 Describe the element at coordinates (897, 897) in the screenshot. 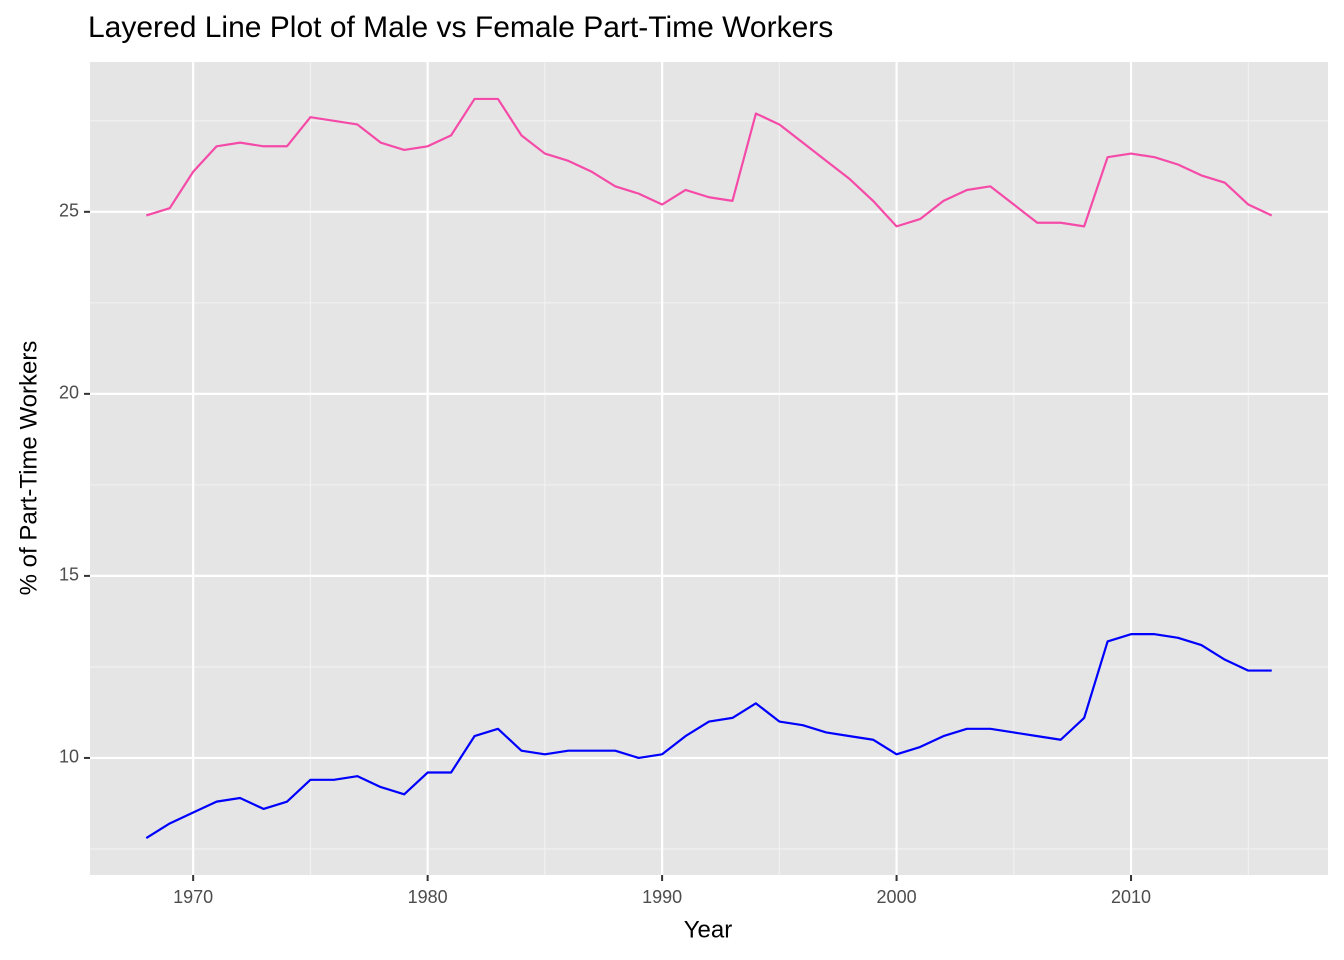

I see `x-tick-label: 2000` at that location.